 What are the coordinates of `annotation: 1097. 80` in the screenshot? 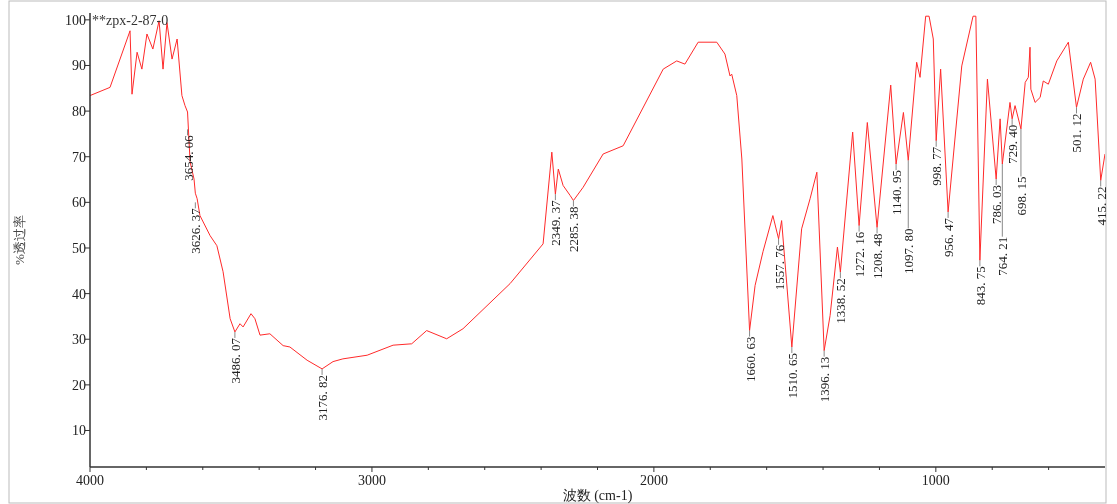 It's located at (909, 251).